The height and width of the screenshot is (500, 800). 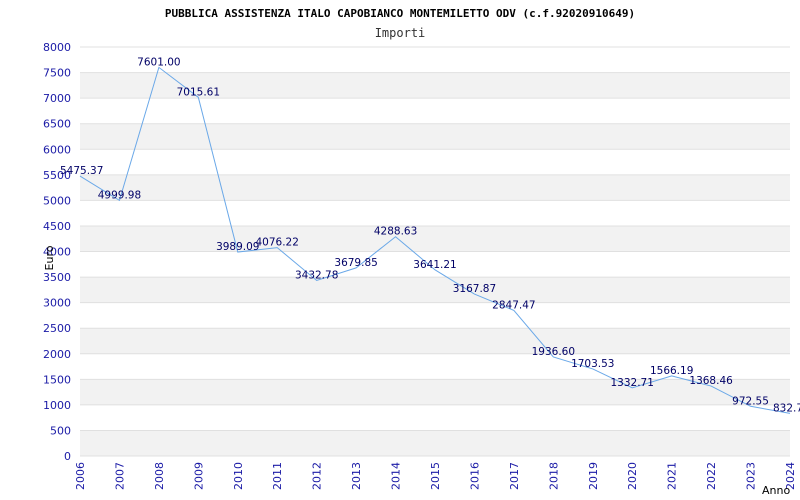 I want to click on y-tick-label: 2500, so click(x=57, y=328).